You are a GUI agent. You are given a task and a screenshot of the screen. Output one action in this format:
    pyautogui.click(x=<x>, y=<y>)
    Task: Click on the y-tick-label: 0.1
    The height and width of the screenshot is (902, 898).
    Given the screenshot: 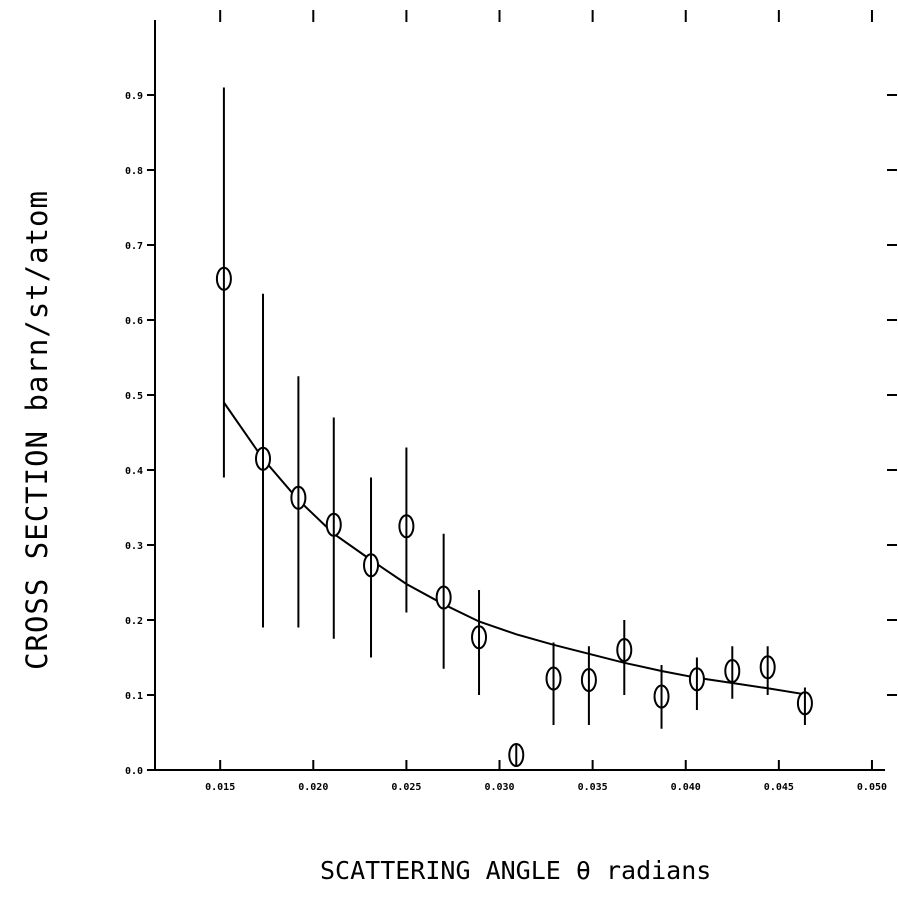 What is the action you would take?
    pyautogui.click(x=134, y=696)
    